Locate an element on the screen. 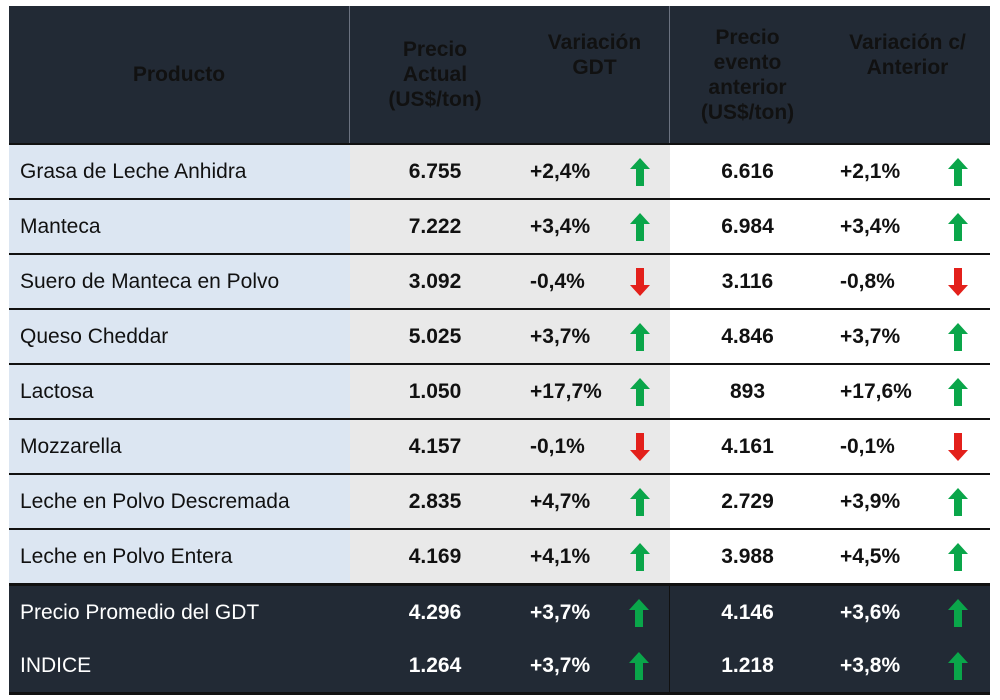 The height and width of the screenshot is (700, 1000). header-line: evento is located at coordinates (747, 62).